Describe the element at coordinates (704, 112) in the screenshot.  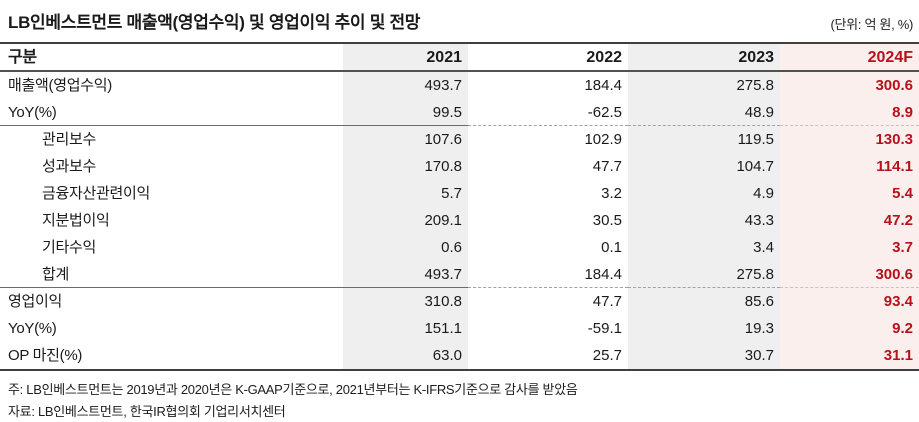
I see `value-cell-2023: 48.9` at that location.